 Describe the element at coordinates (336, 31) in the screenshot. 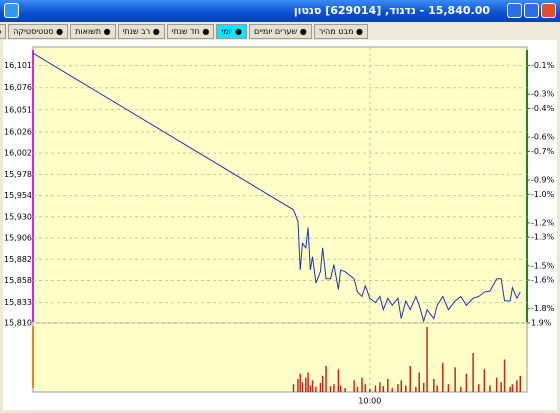

I see `tab-label: מבט מהיר` at that location.